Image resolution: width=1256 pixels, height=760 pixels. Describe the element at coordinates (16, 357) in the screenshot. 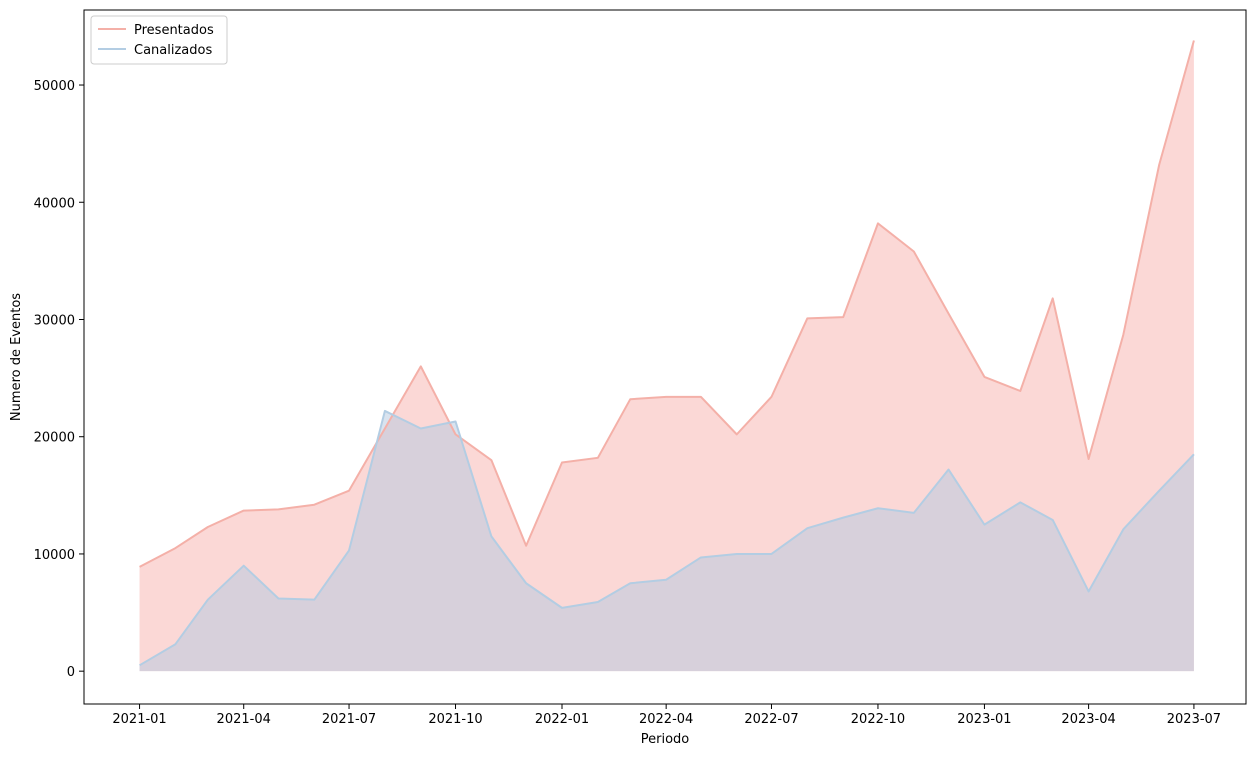

I see `y-axis-label: Numero de Eventos` at that location.